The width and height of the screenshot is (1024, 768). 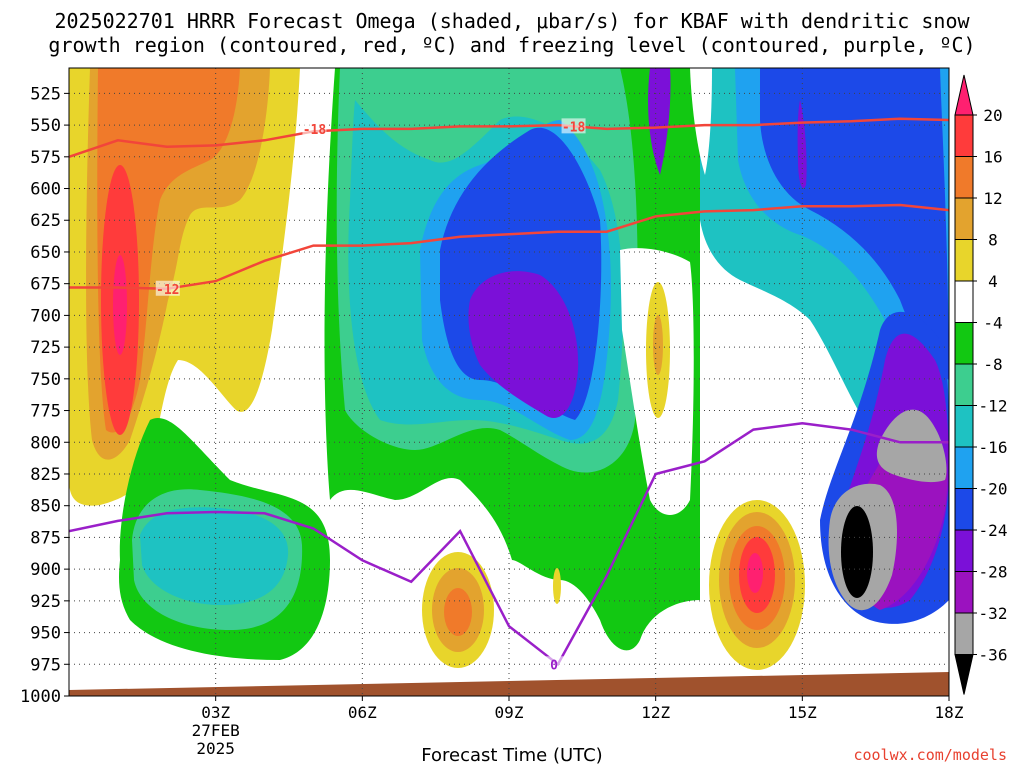 What do you see at coordinates (45, 665) in the screenshot?
I see `y-tick-label: 975` at bounding box center [45, 665].